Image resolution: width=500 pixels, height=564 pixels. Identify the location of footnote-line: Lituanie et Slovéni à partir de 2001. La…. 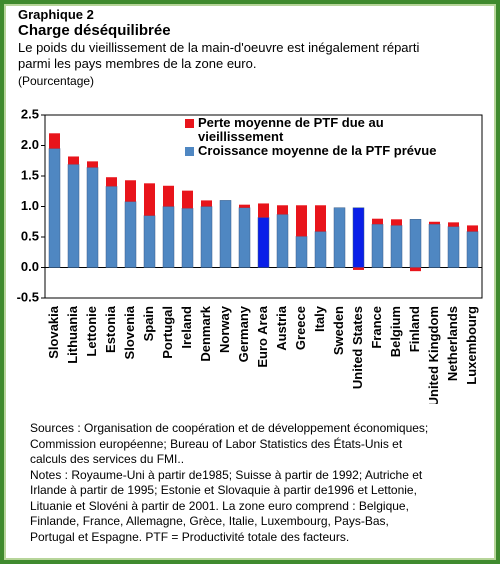
(219, 505).